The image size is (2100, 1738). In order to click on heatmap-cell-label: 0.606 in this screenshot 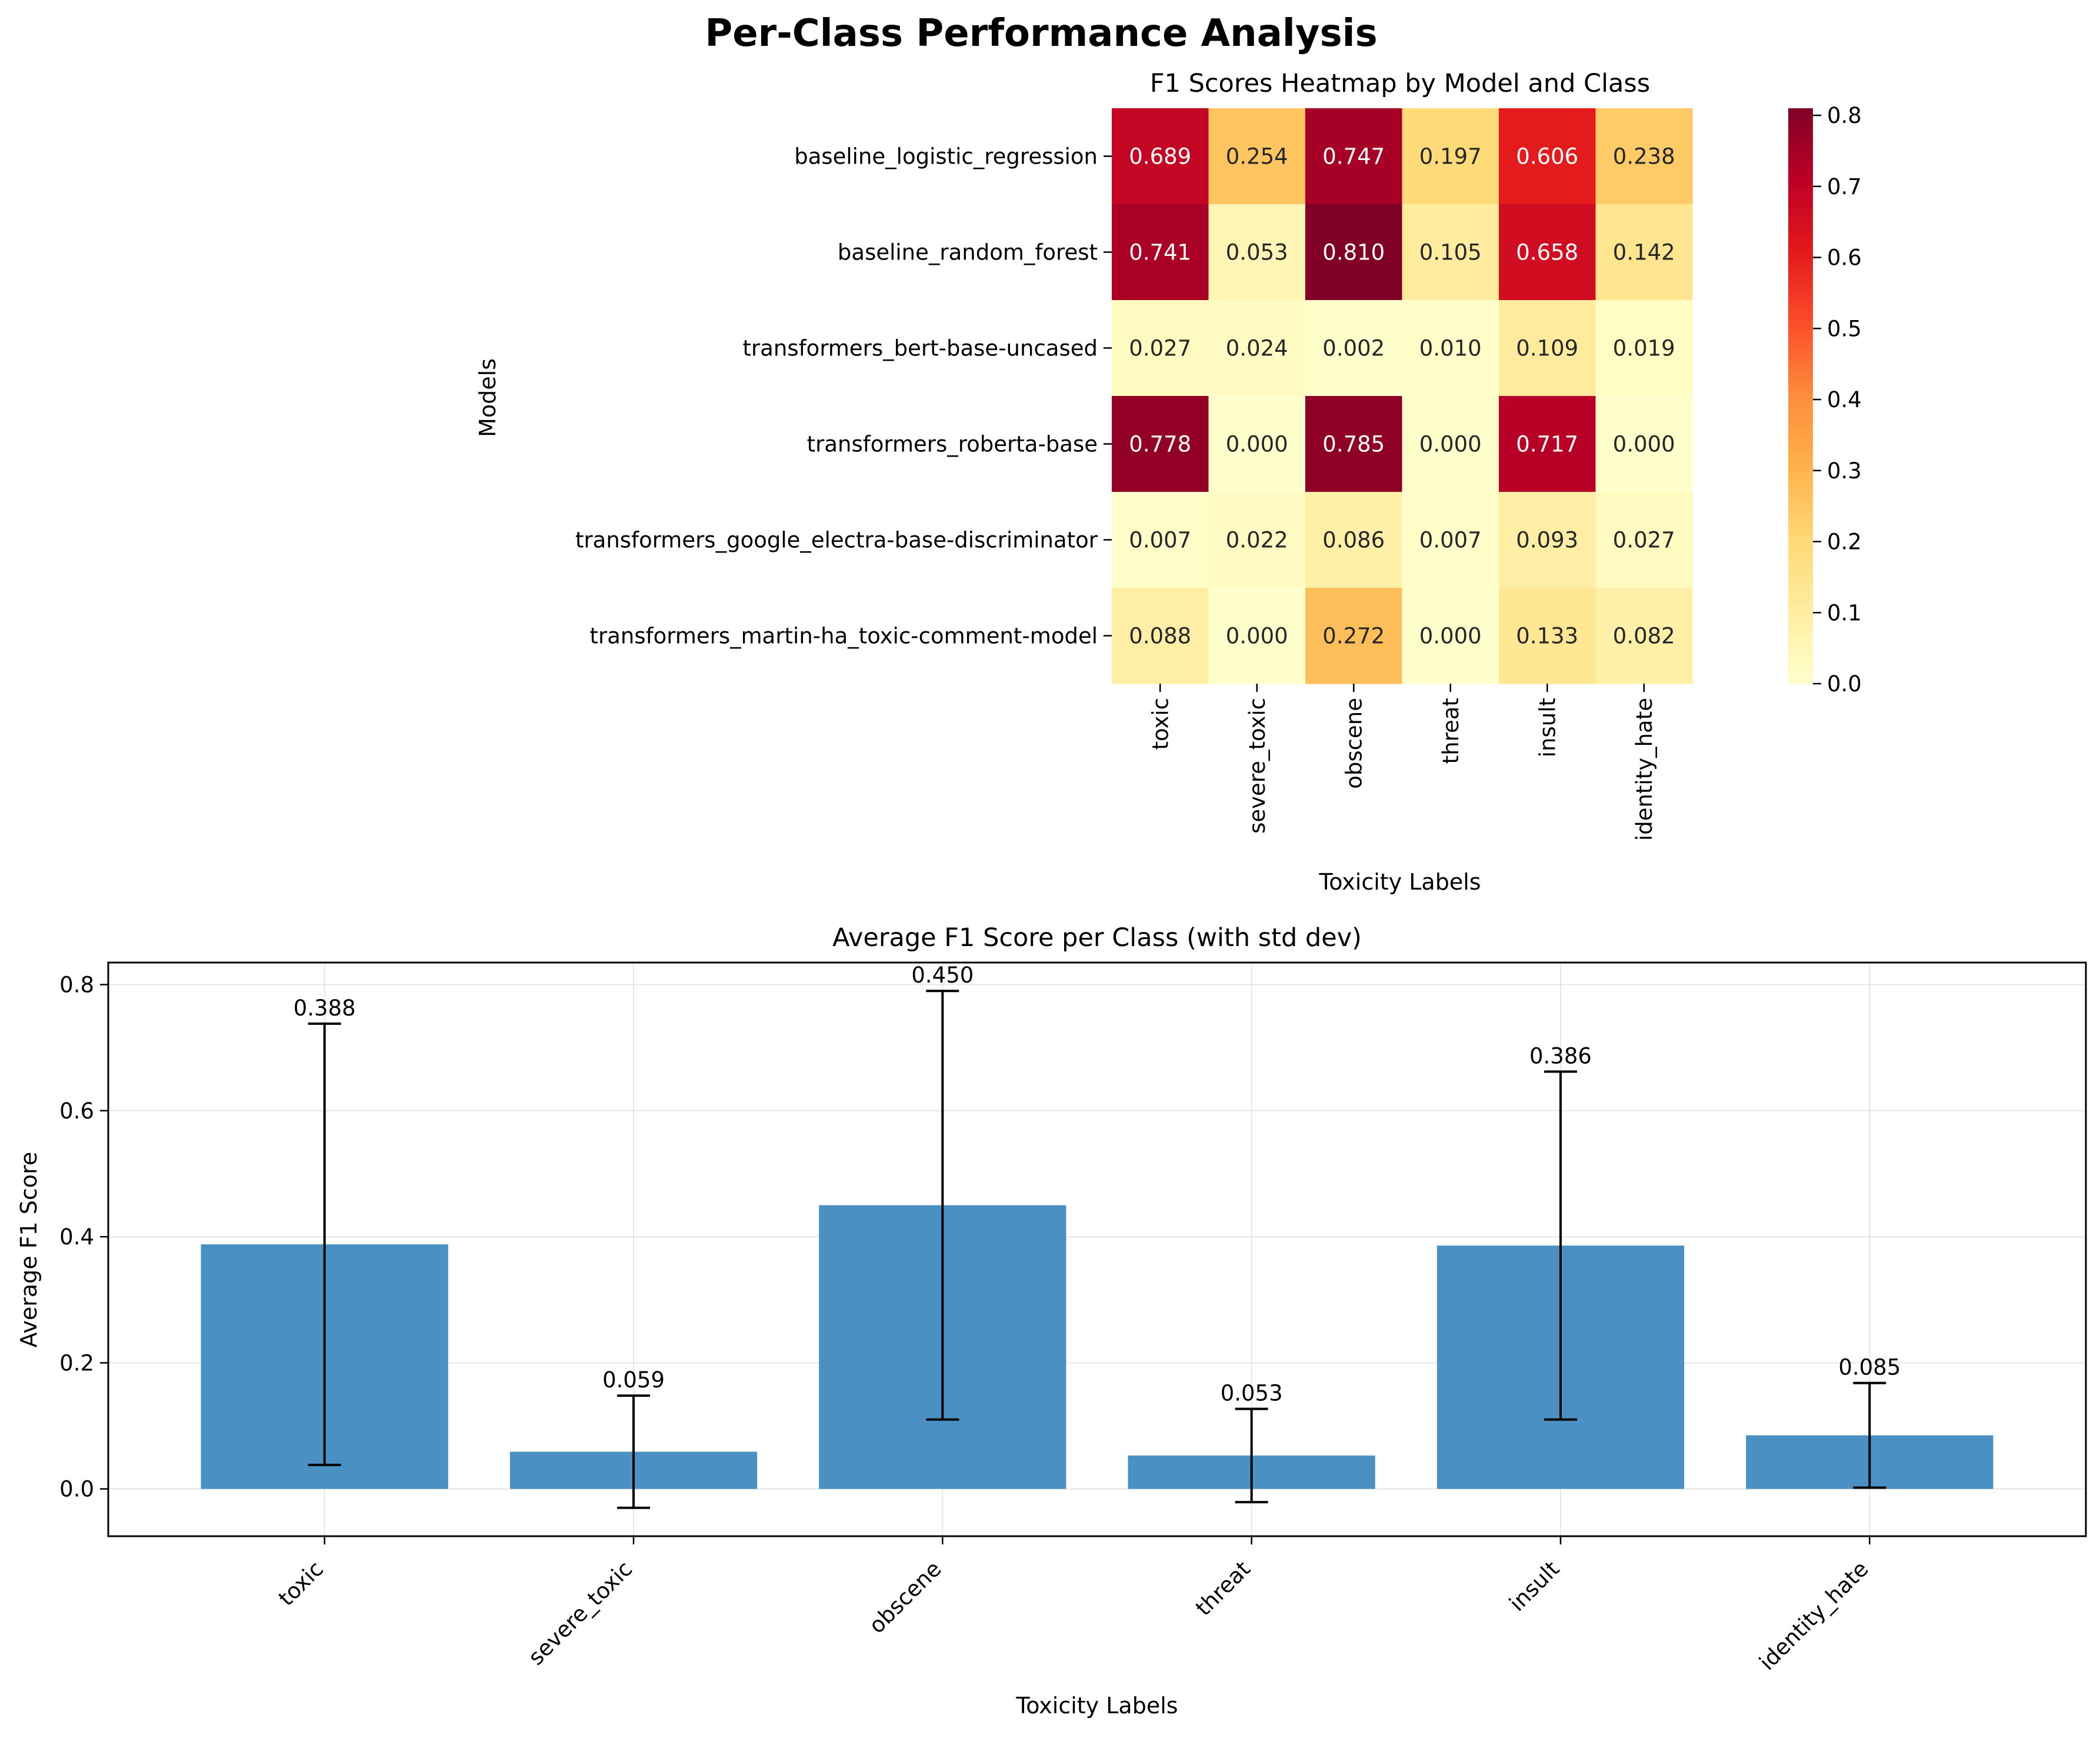, I will do `click(1547, 156)`.